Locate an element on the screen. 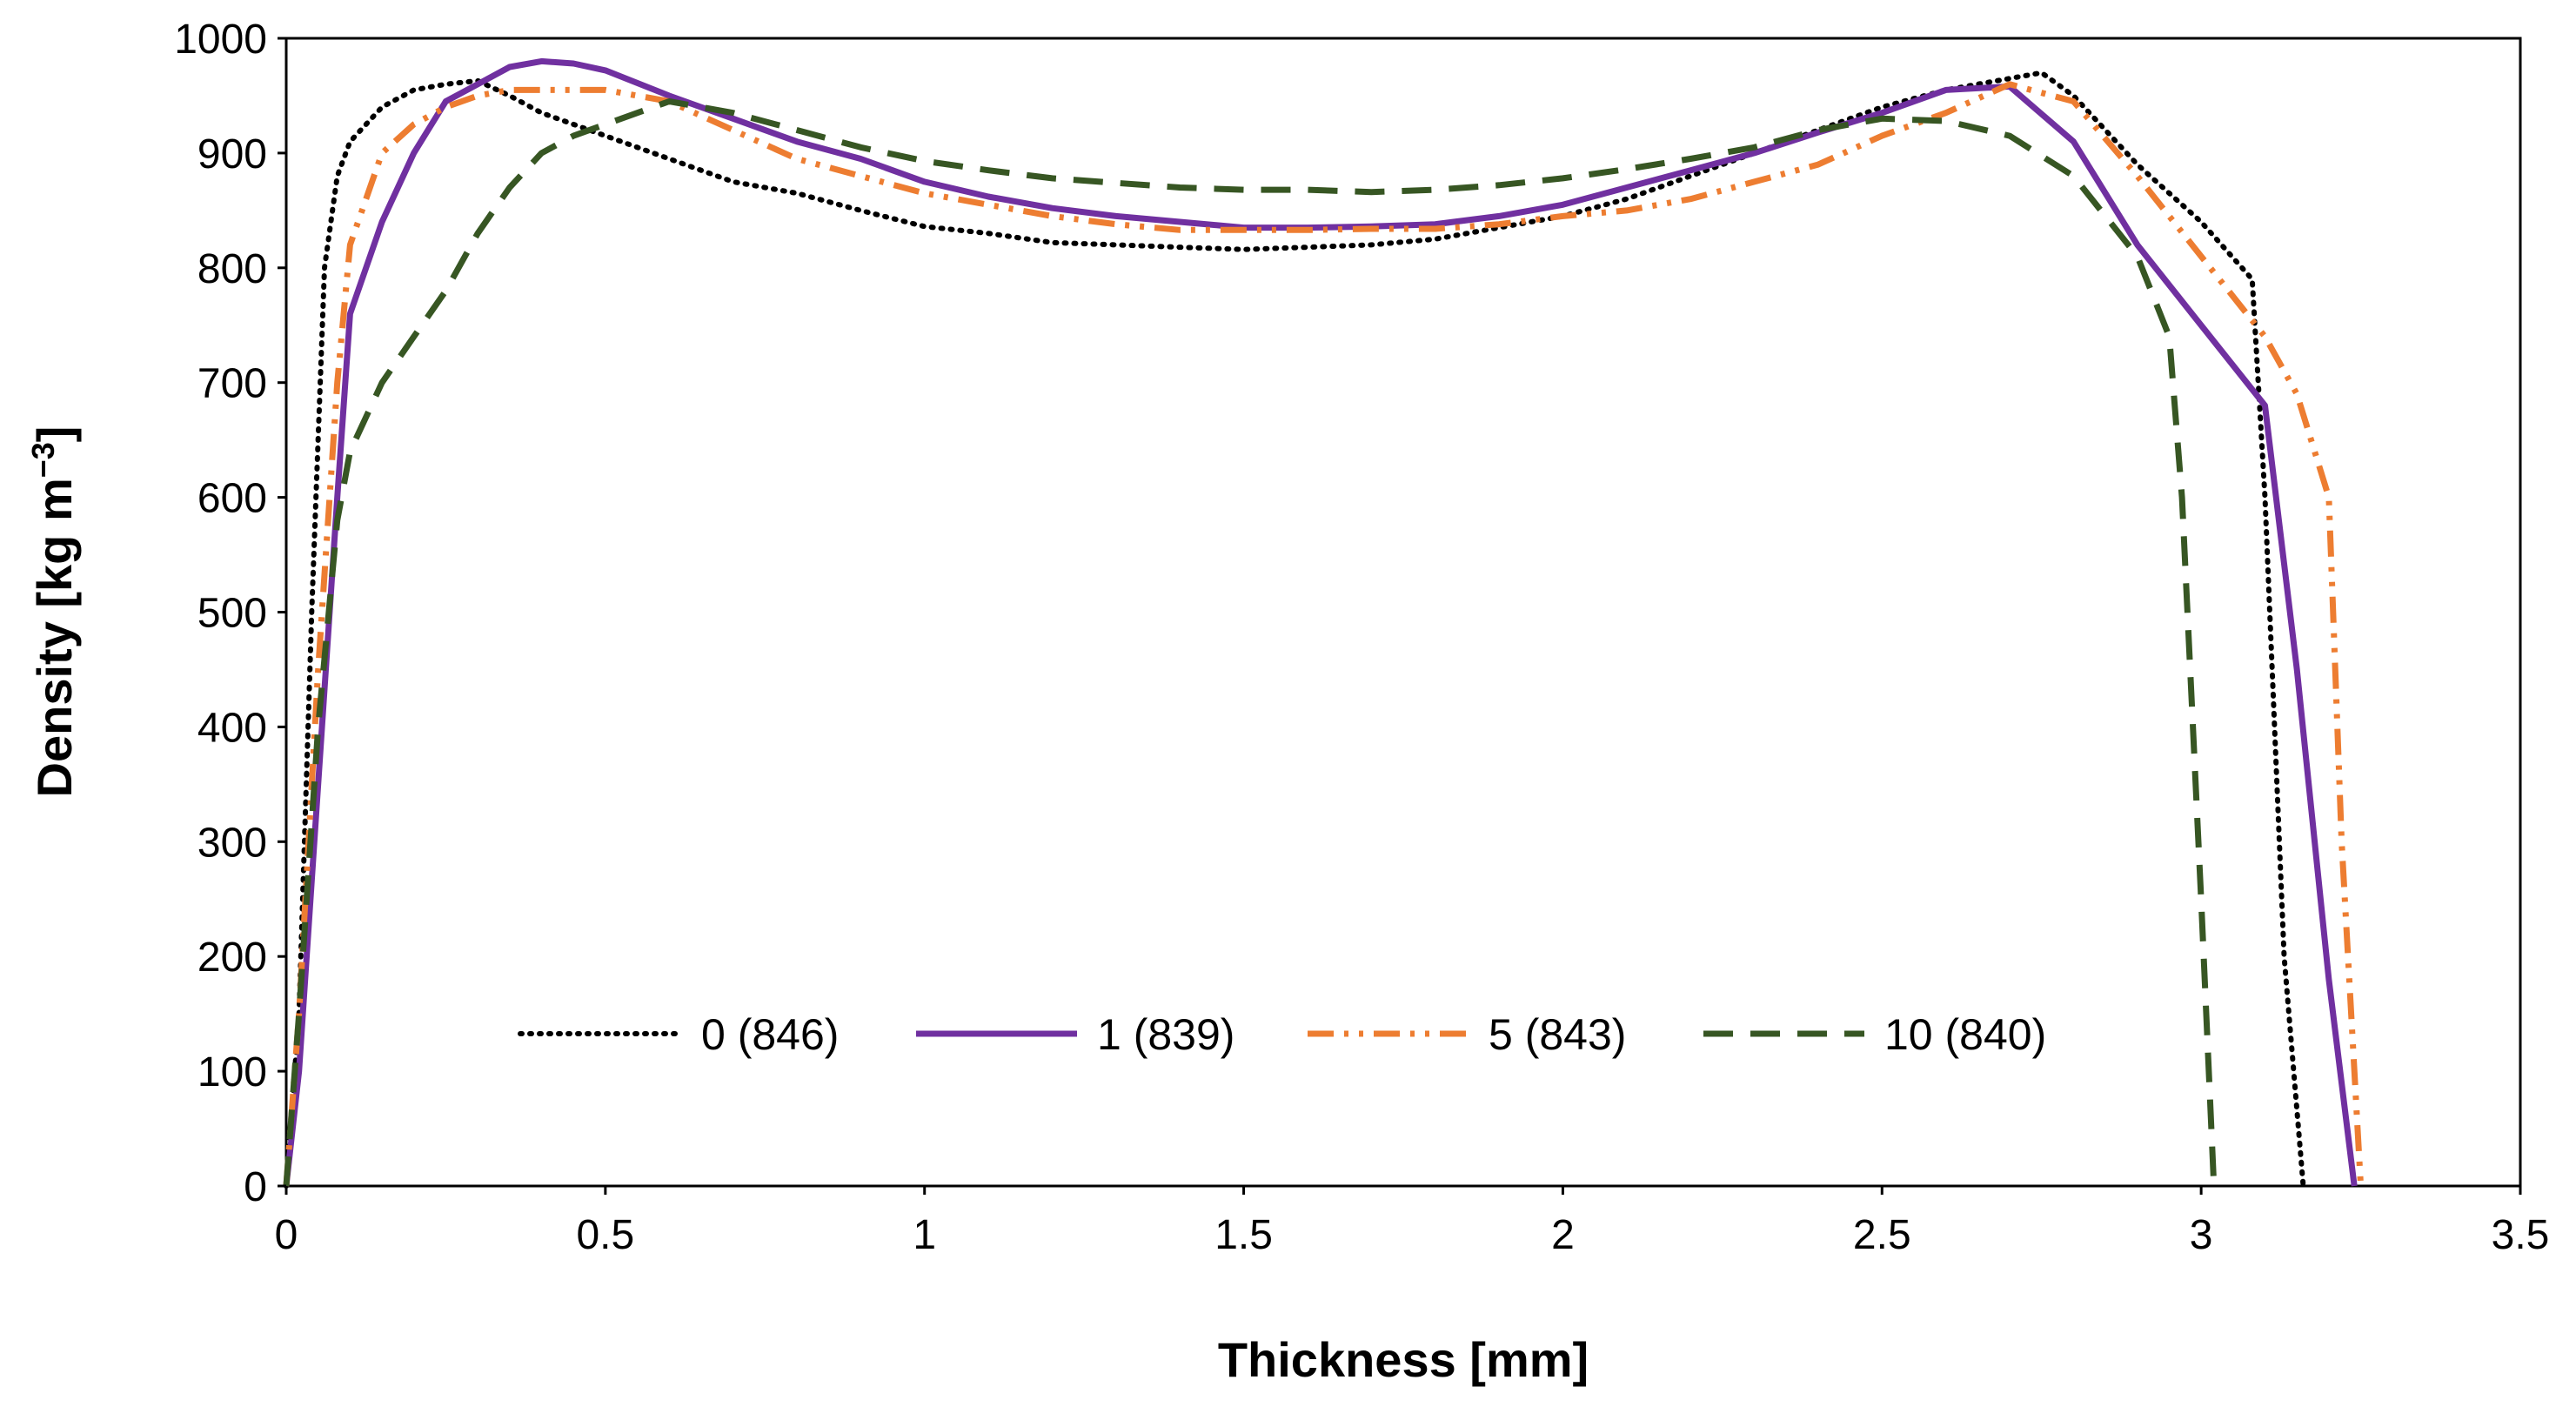 This screenshot has height=1407, width=2576. x-tick-label: 2.5 is located at coordinates (1882, 1235).